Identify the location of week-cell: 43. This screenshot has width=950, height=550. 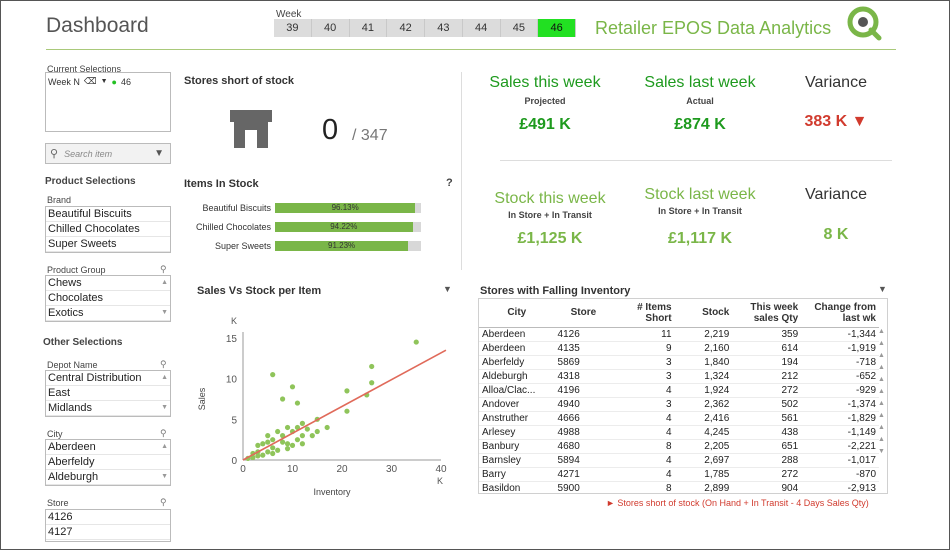
(444, 28).